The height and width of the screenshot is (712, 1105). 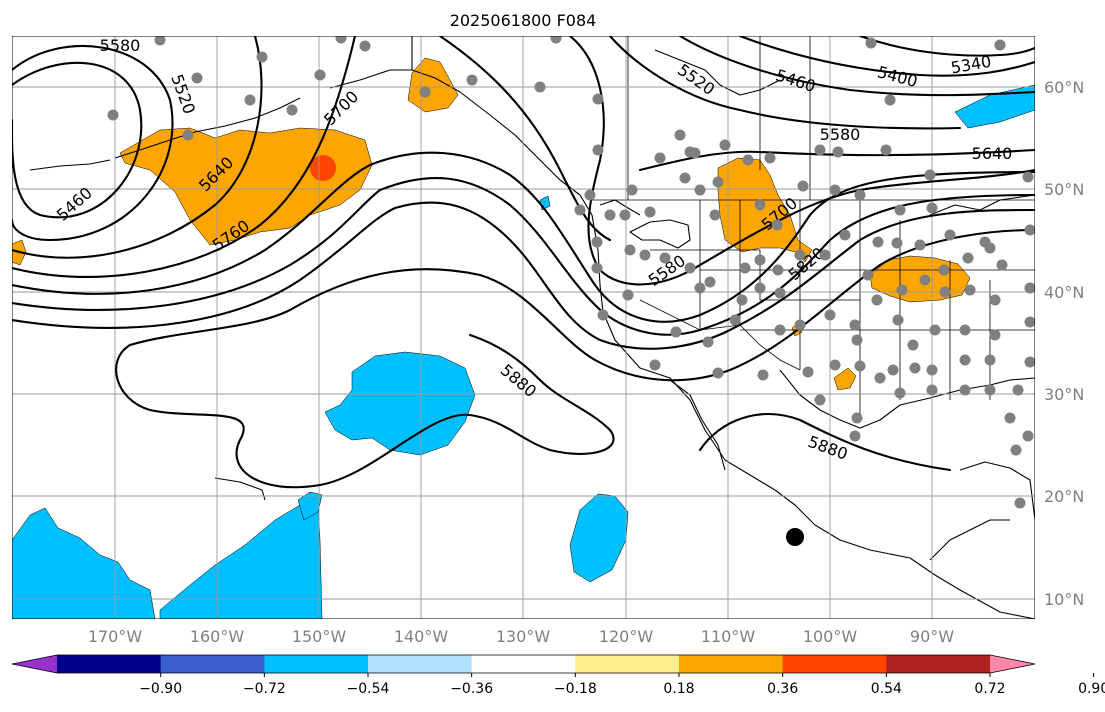 I want to click on lat-label: 60°N, so click(x=1064, y=87).